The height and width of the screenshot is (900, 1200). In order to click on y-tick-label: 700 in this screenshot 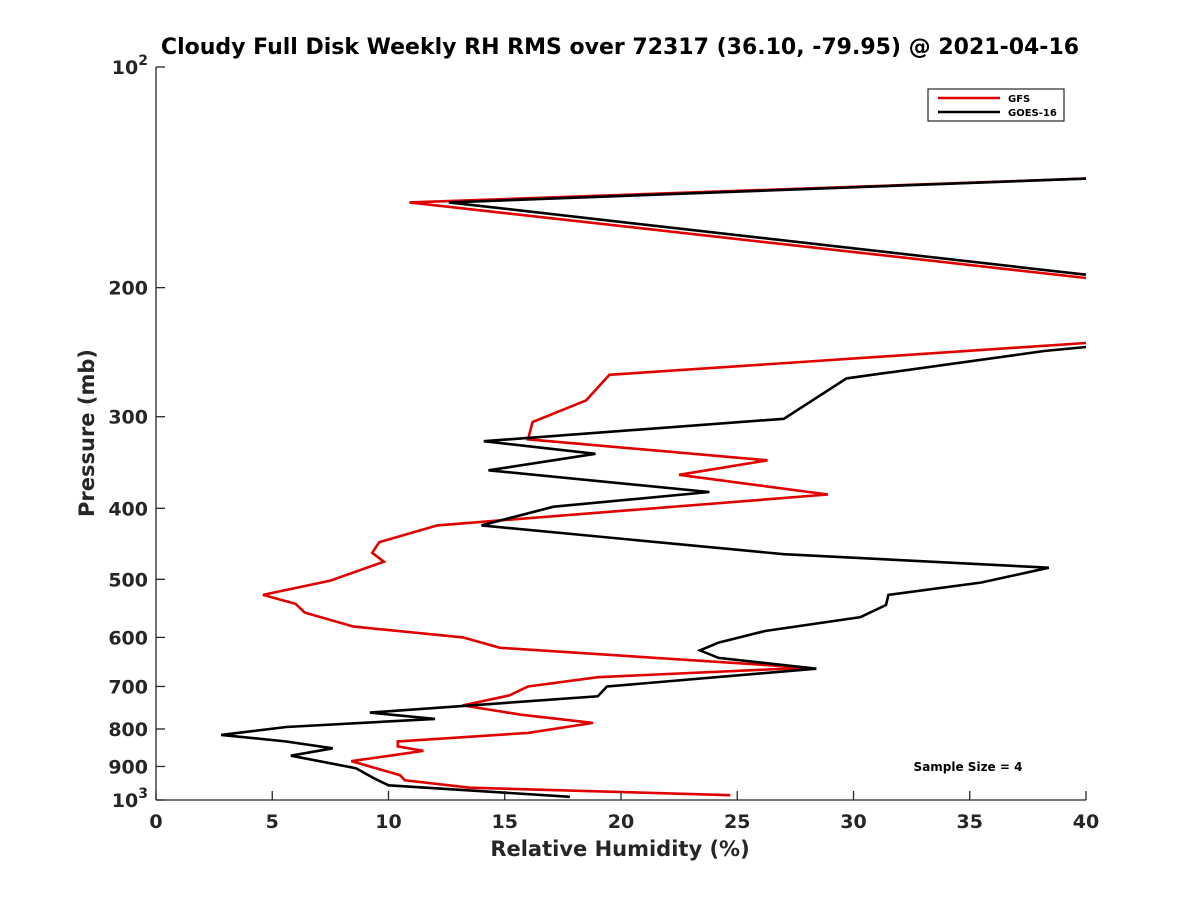, I will do `click(128, 687)`.